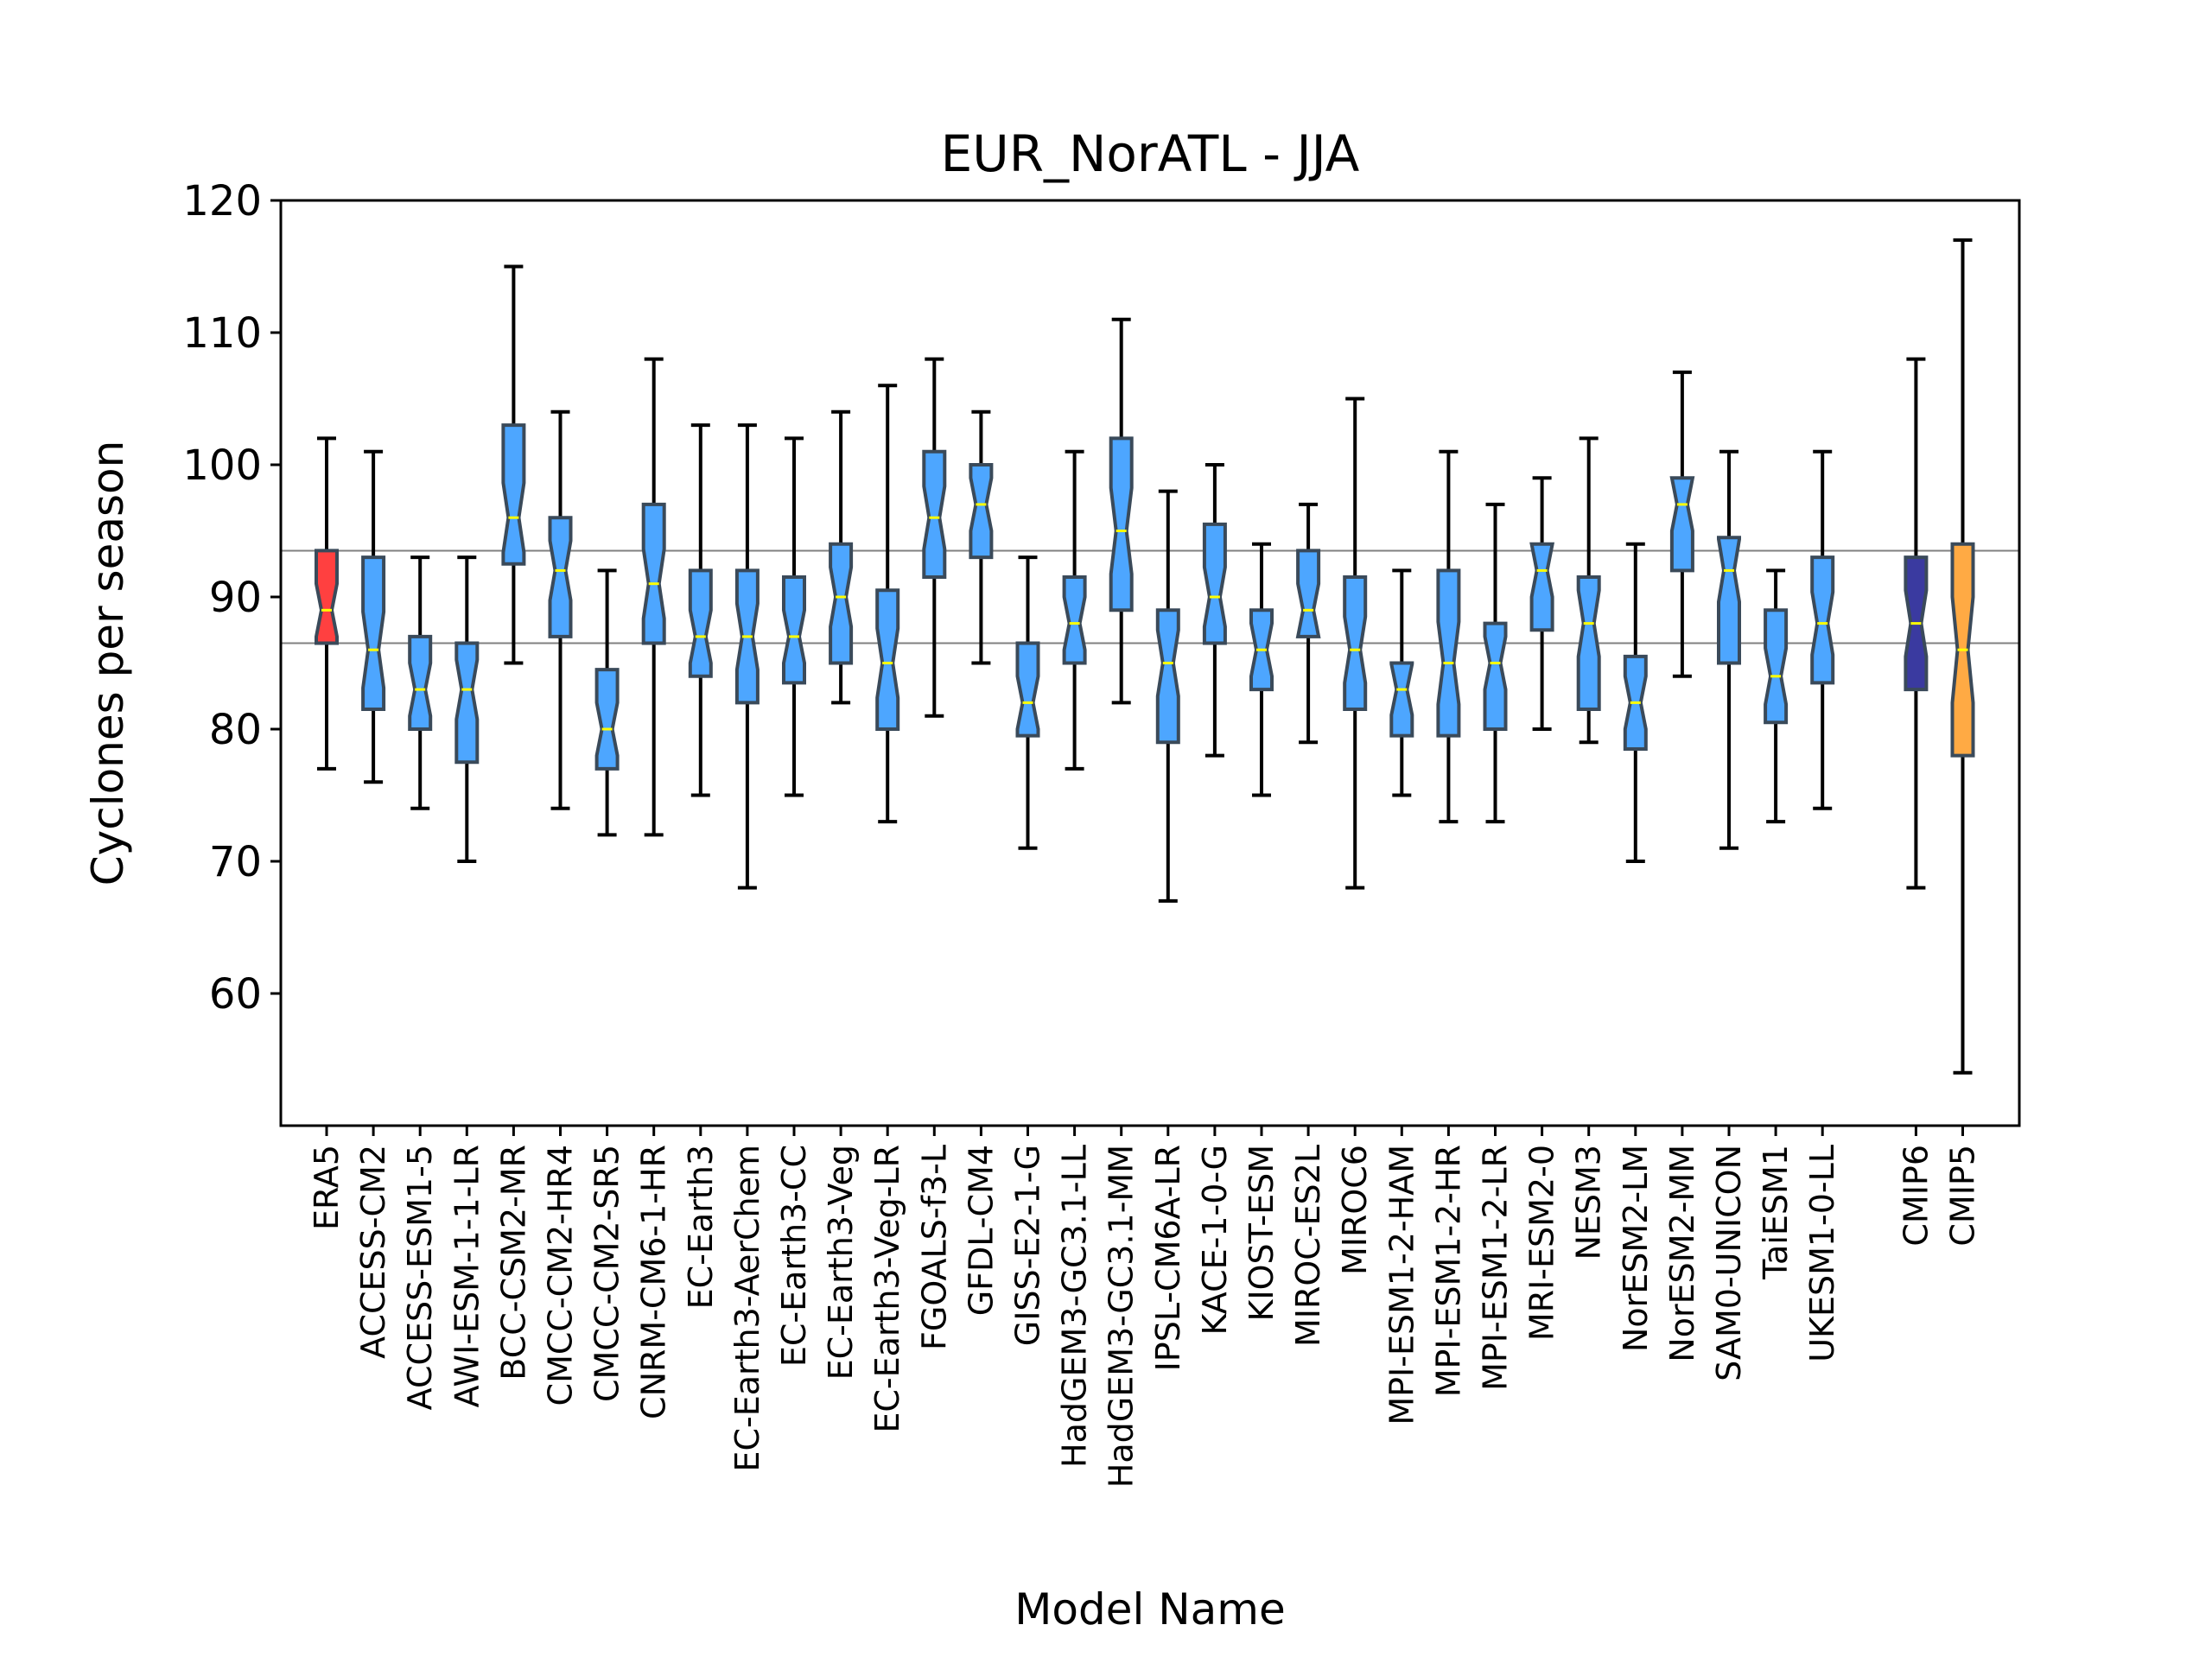  I want to click on x-tick-label-era5: ERA5, so click(327, 1187).